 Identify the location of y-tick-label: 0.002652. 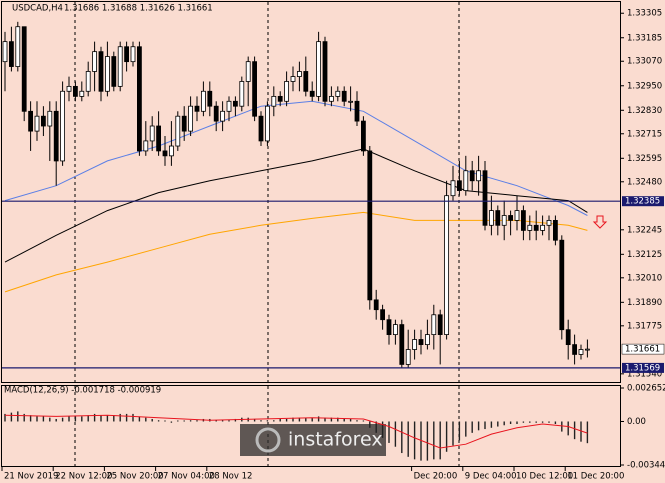
(646, 389).